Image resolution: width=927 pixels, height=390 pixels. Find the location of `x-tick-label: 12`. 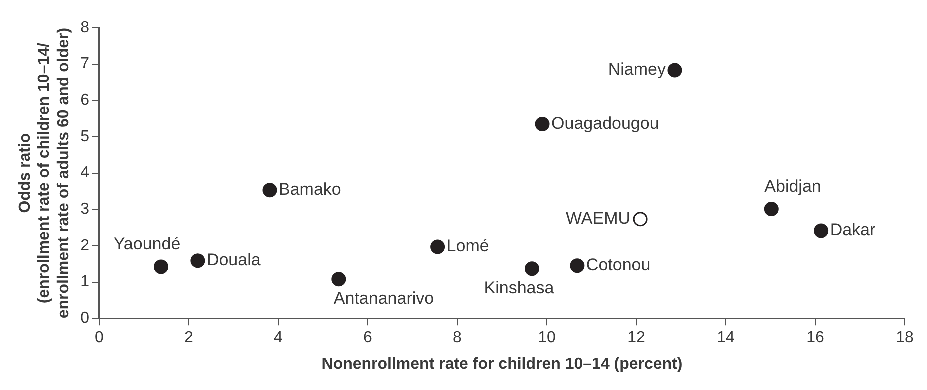

x-tick-label: 12 is located at coordinates (637, 338).